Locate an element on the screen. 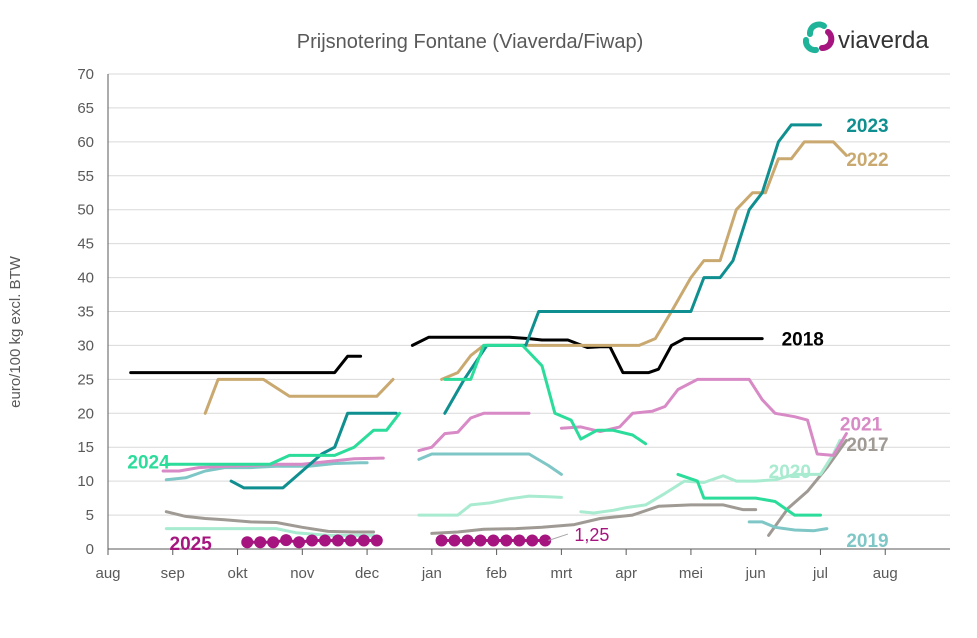 The width and height of the screenshot is (977, 638). y-tick-label: 45 is located at coordinates (85, 244).